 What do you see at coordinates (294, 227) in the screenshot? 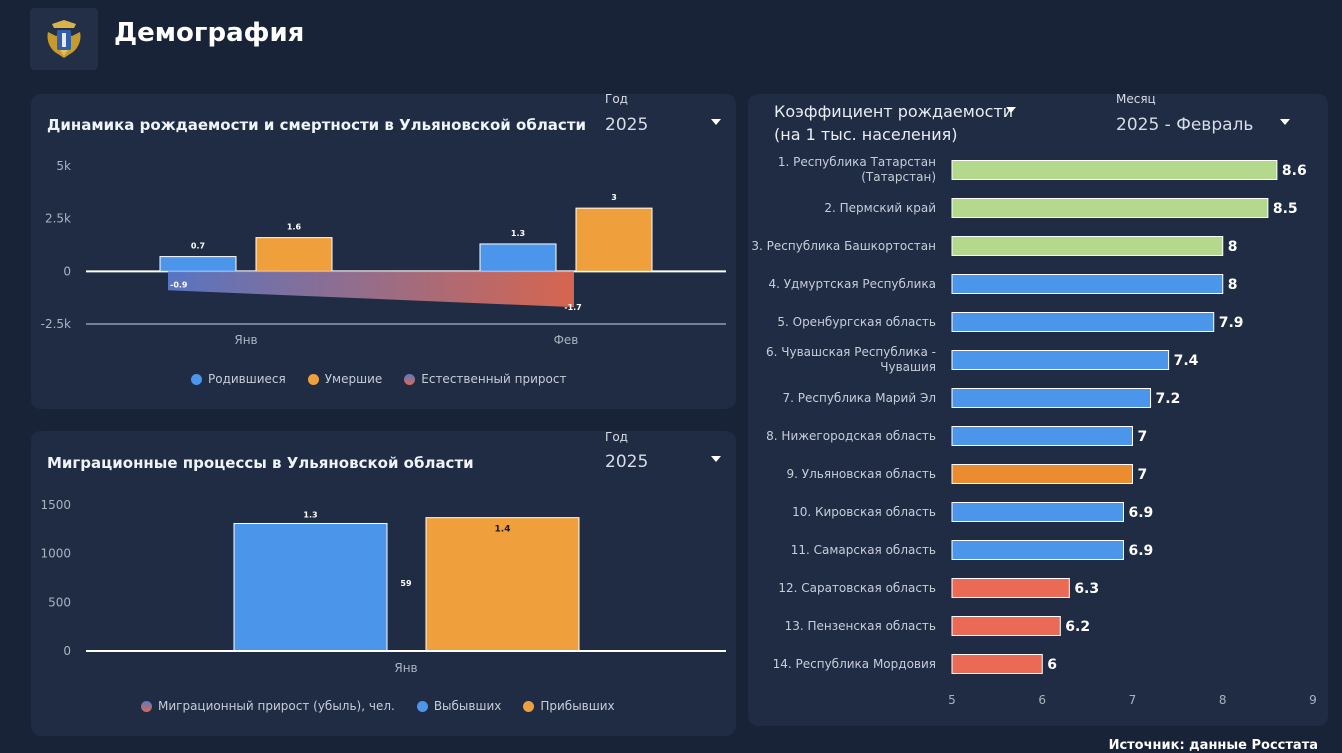
I see `data-label-died: 1.6` at bounding box center [294, 227].